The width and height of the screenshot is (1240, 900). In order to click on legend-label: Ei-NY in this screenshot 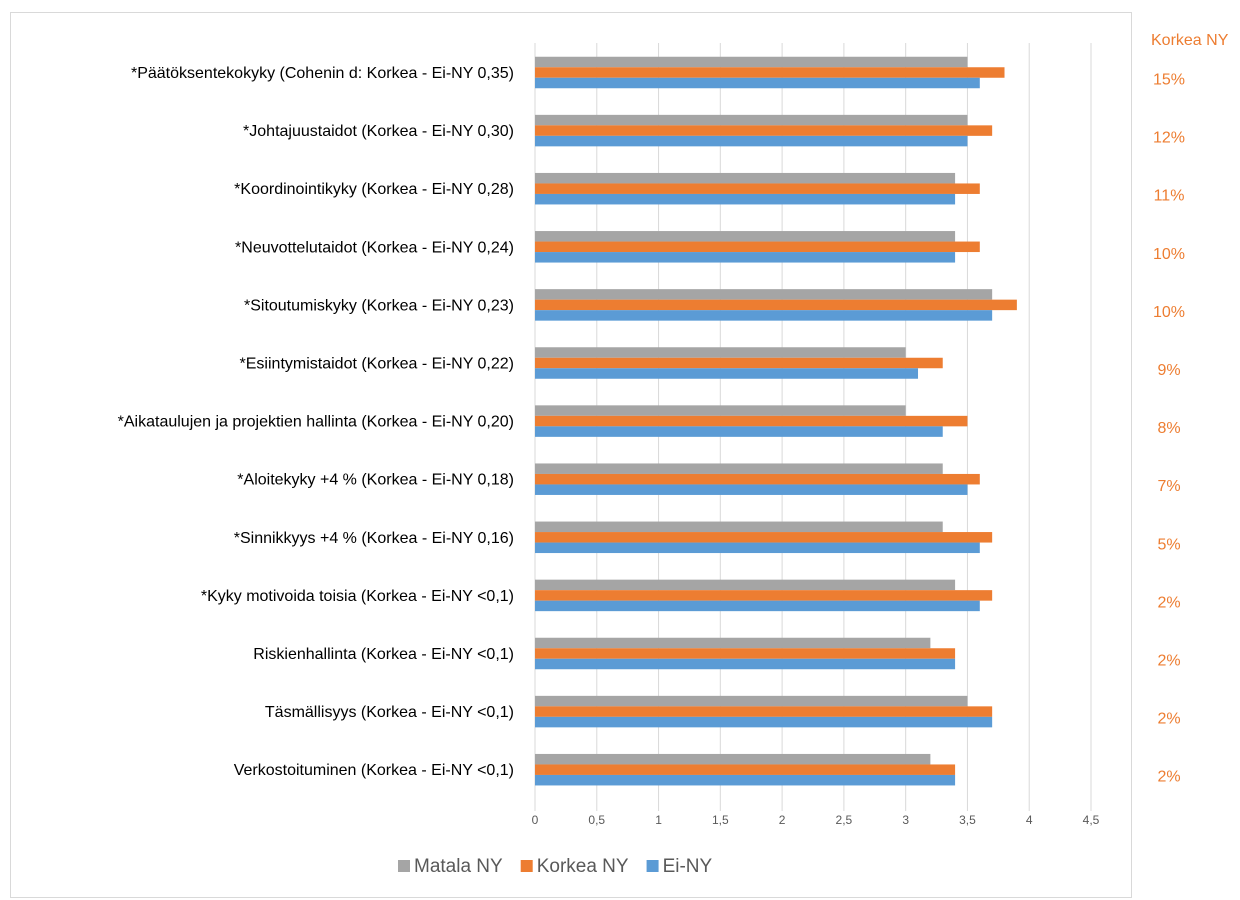, I will do `click(688, 866)`.